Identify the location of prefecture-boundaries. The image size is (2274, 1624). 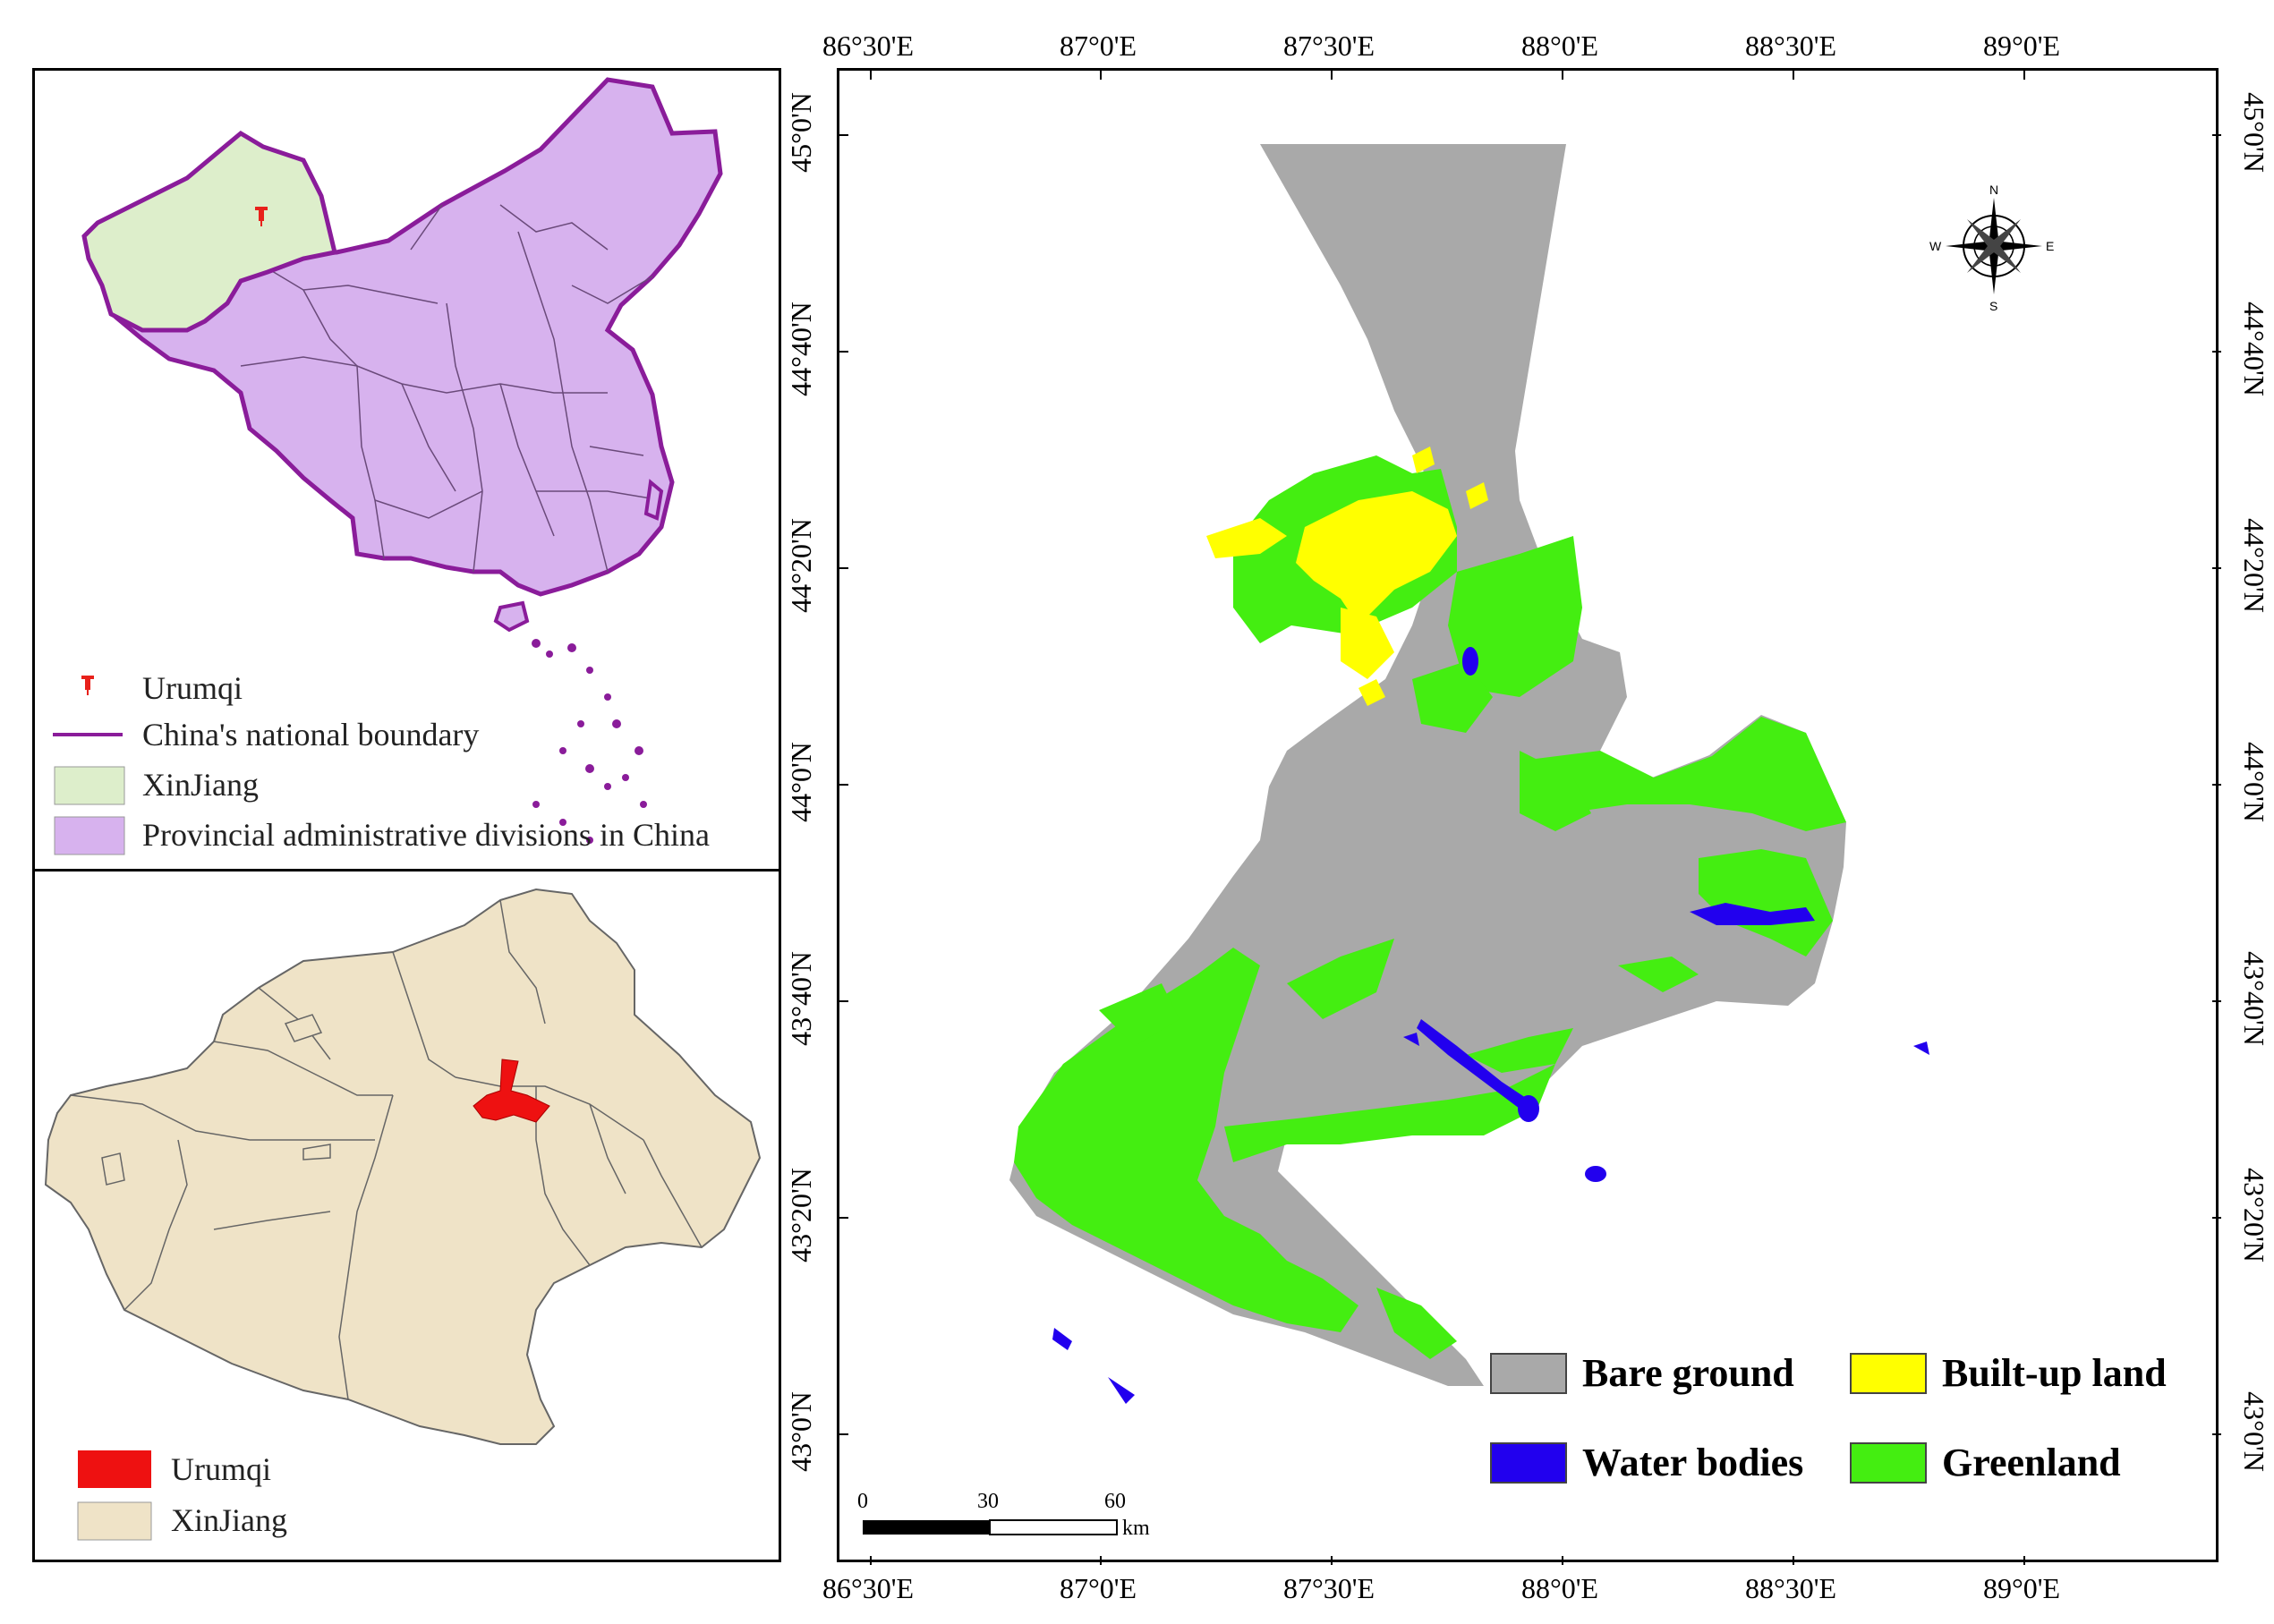
(386, 1149).